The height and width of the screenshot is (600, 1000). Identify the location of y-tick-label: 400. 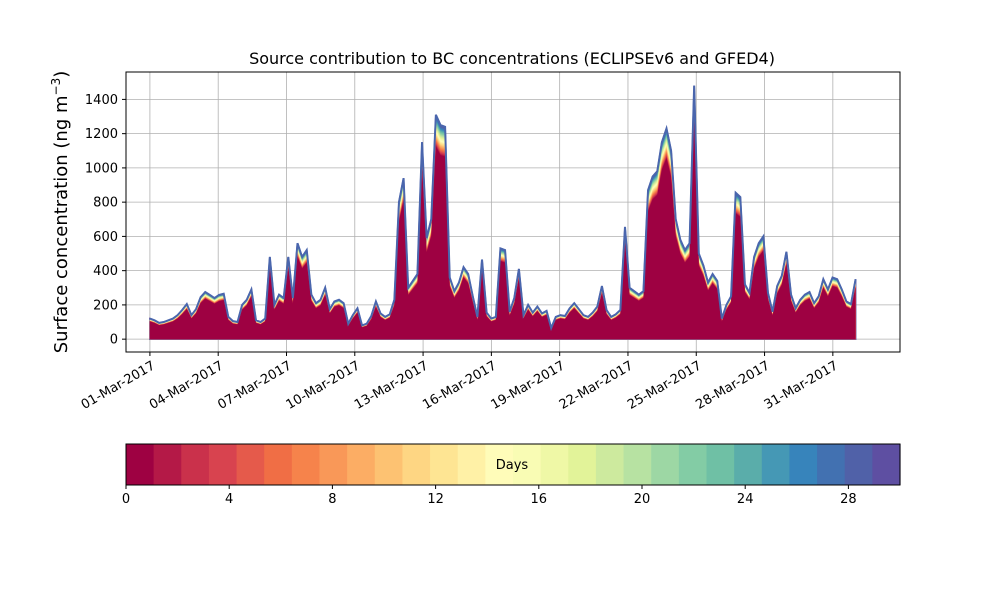
(105, 271).